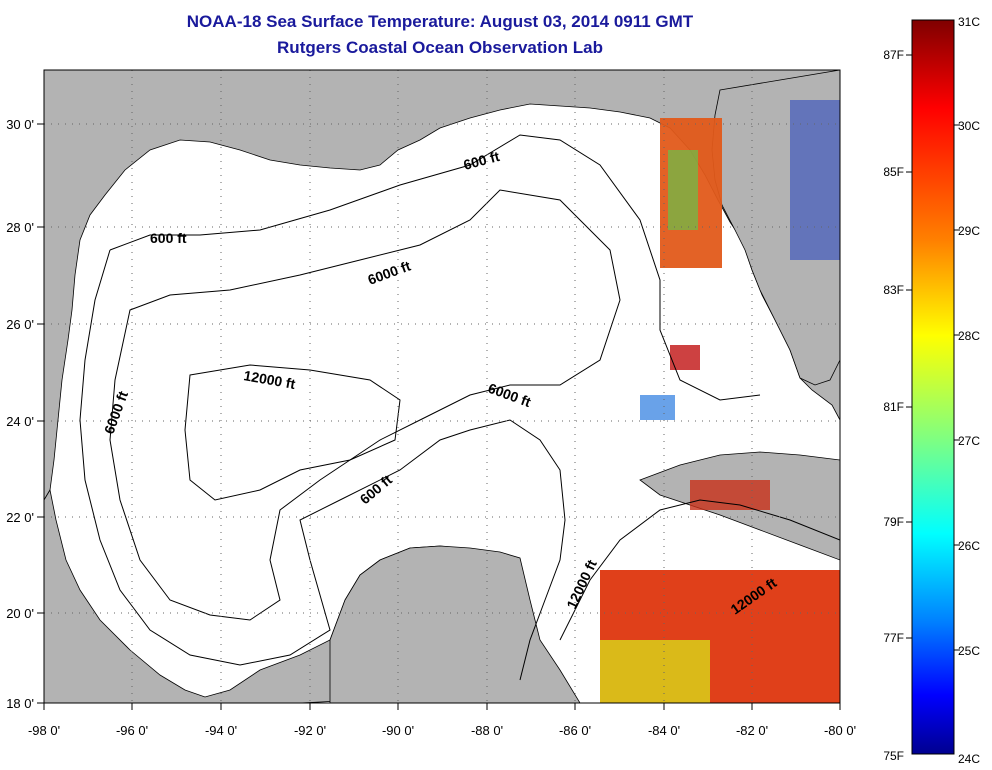  What do you see at coordinates (310, 730) in the screenshot?
I see `lon-tick-label: -92 0'` at bounding box center [310, 730].